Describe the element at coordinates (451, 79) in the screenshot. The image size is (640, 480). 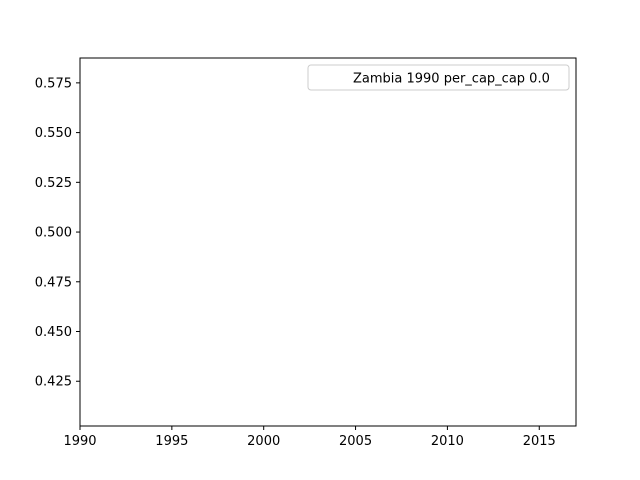
I see `legend-label: Zambia 1990 per_cap_cap 0.0` at that location.